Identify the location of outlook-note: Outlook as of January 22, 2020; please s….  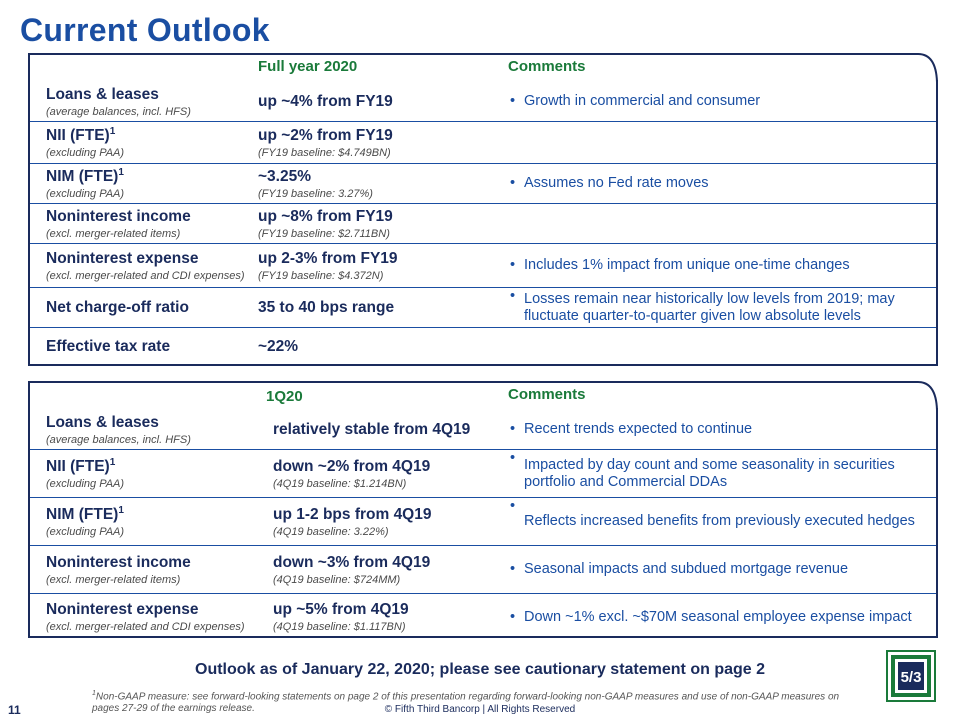
(480, 669).